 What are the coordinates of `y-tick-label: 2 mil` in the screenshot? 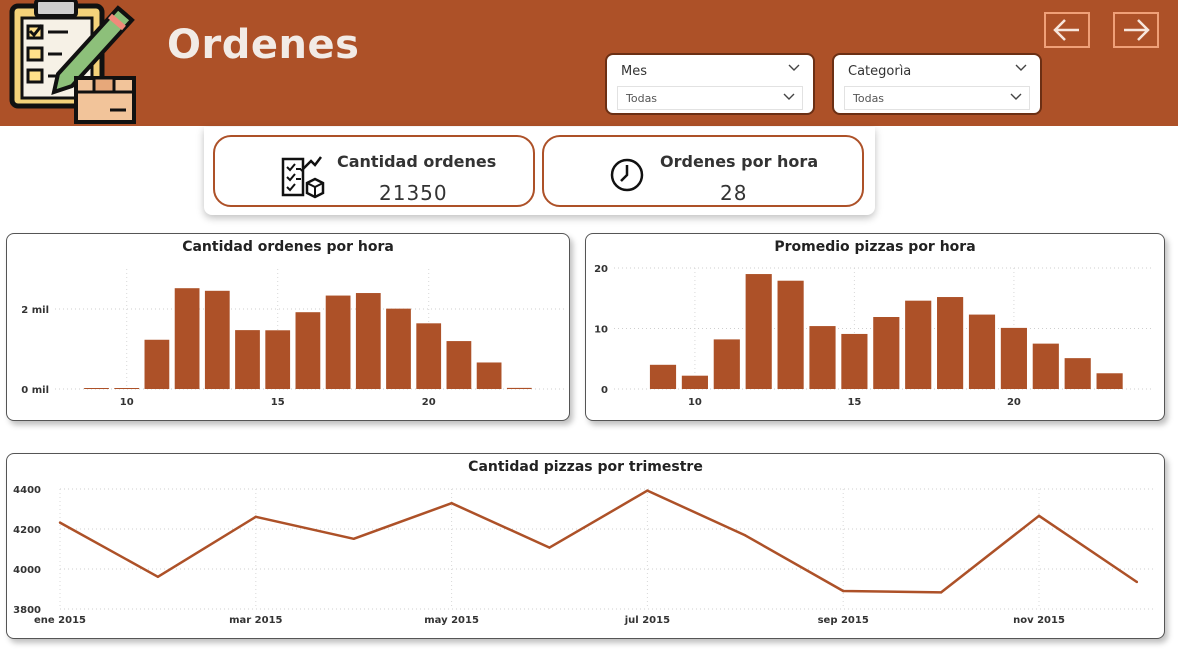 It's located at (35, 310).